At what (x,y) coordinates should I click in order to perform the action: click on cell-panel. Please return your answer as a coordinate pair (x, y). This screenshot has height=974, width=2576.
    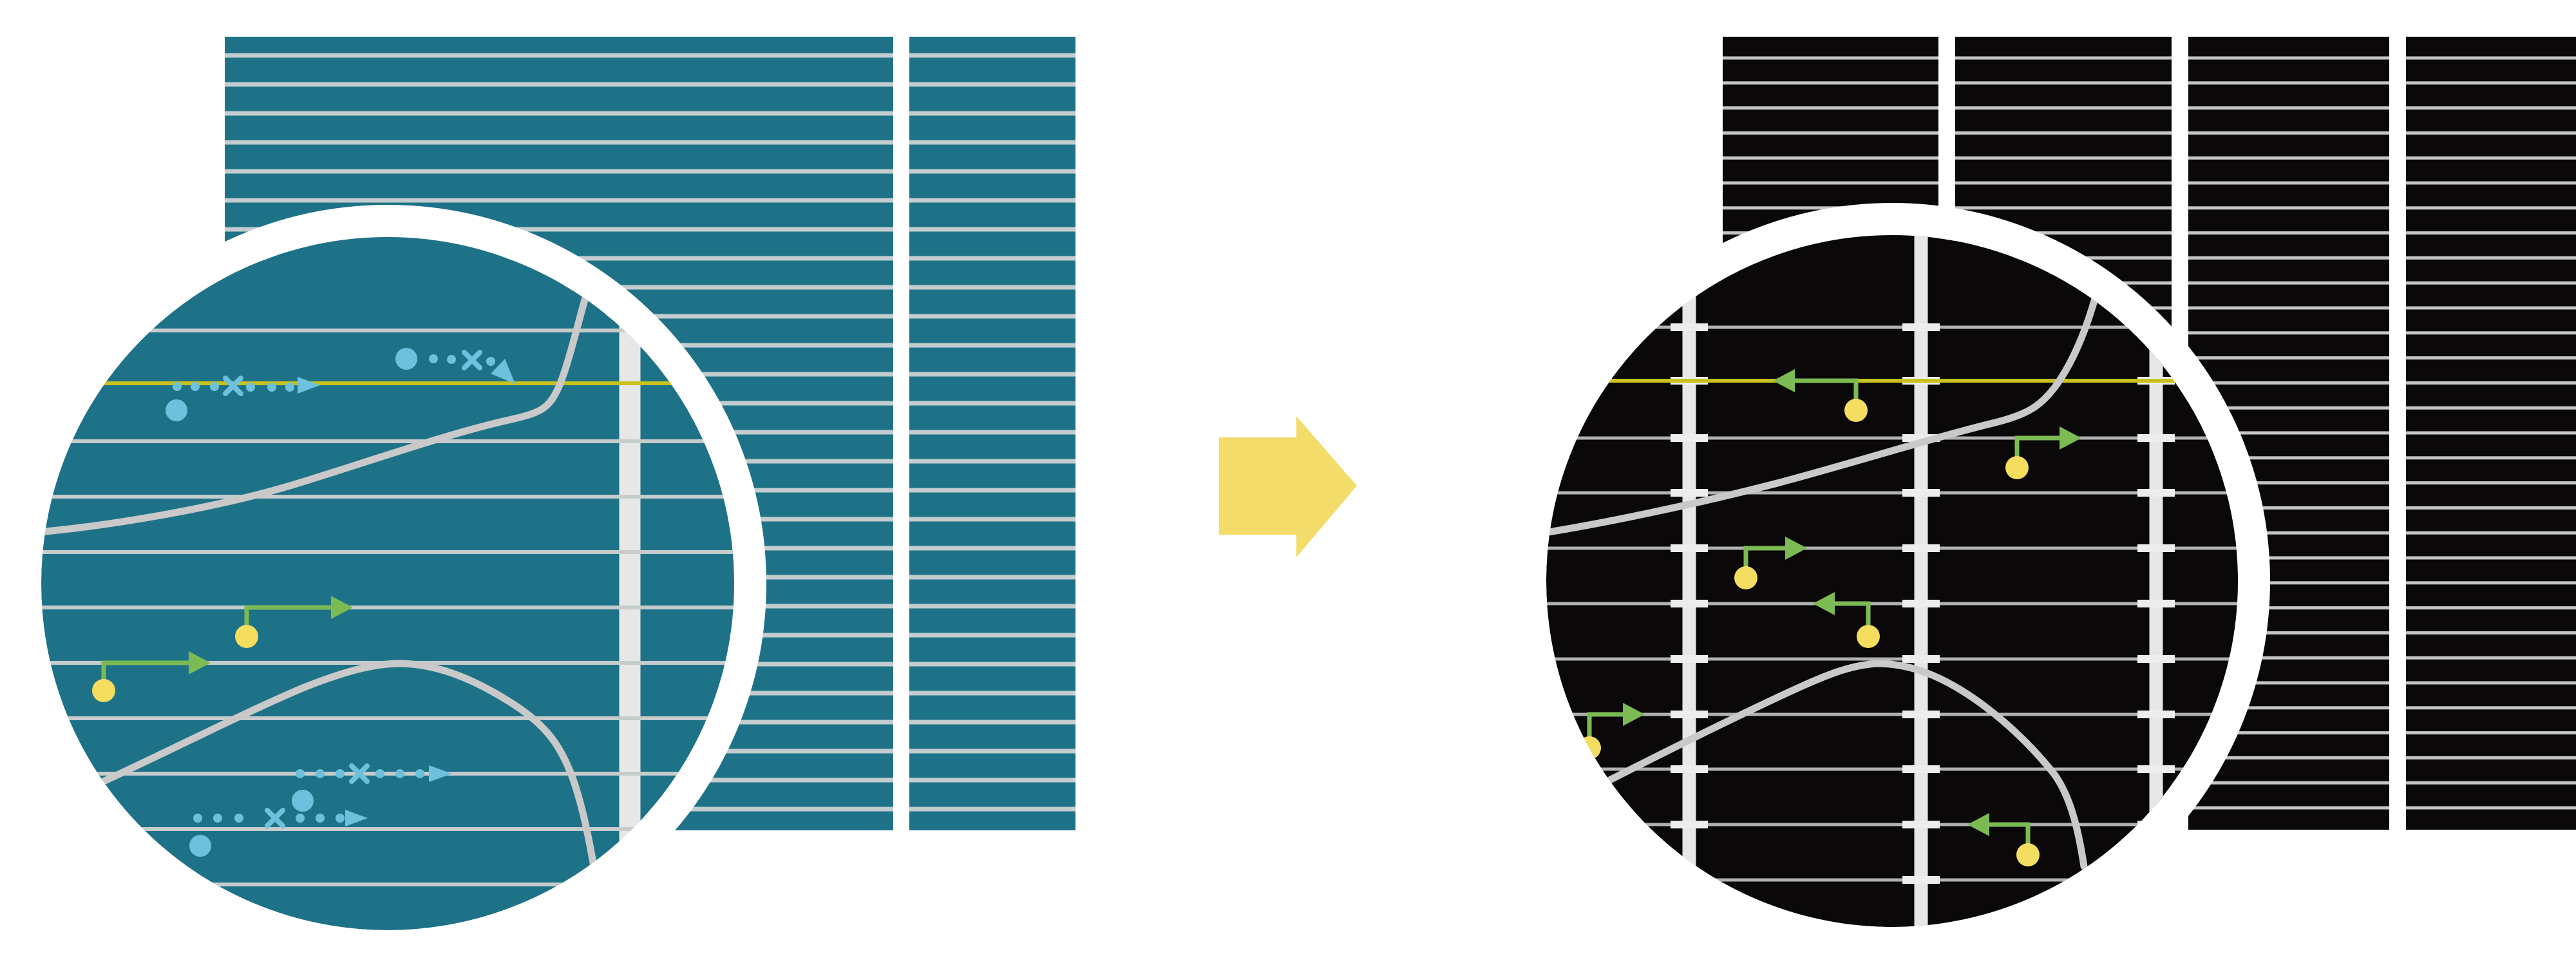
    Looking at the image, I should click on (2491, 433).